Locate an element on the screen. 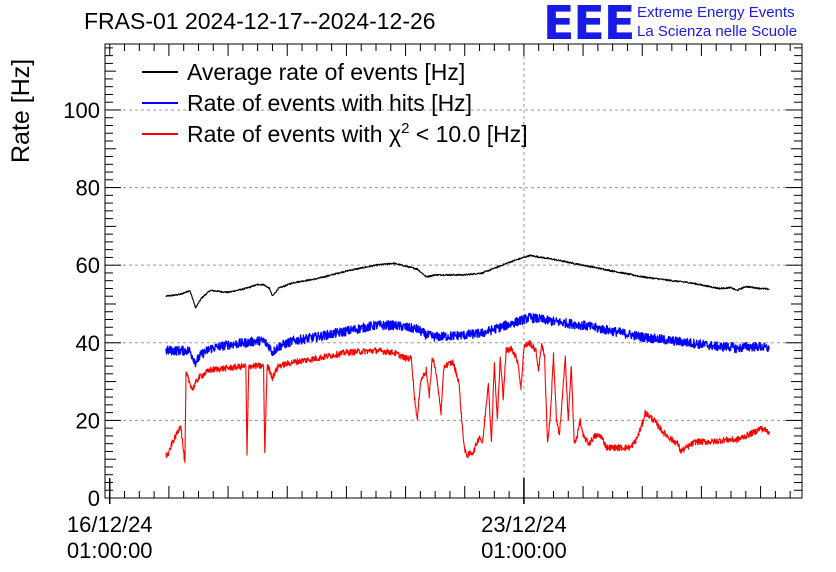  eee-logo: EEE is located at coordinates (589, 25).